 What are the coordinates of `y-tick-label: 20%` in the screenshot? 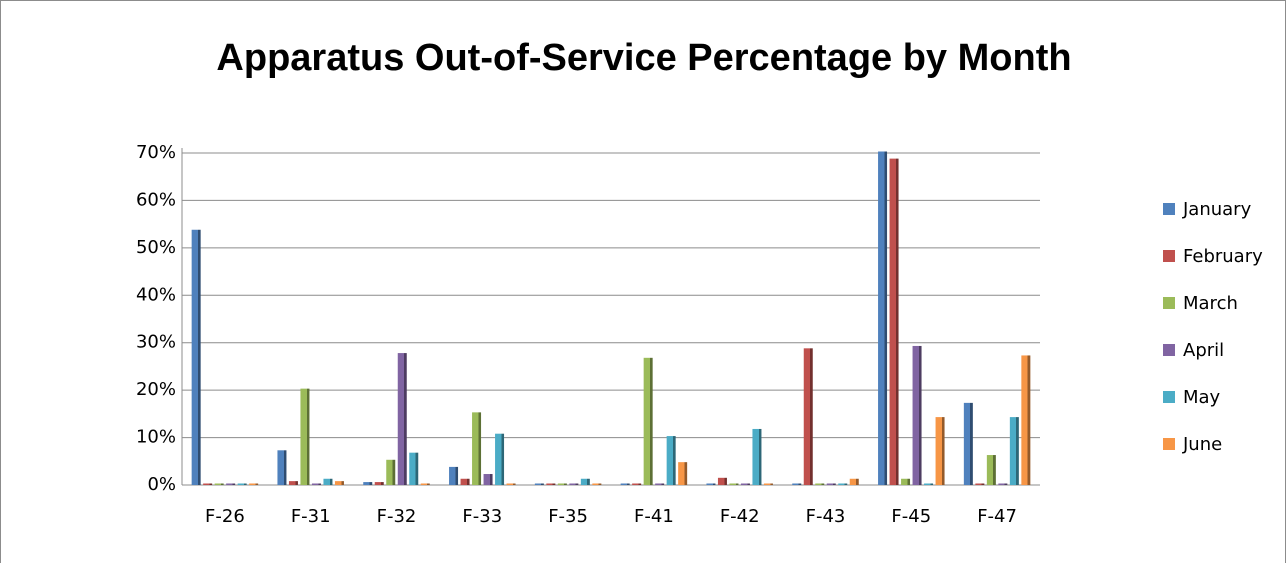 It's located at (156, 389).